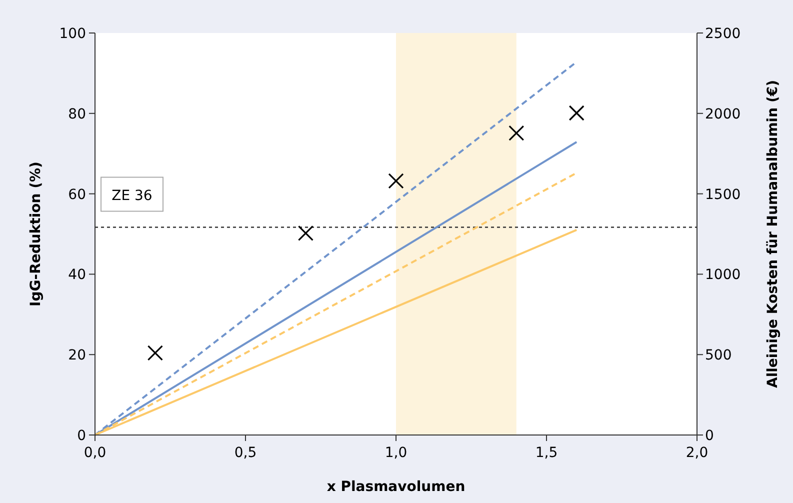 The width and height of the screenshot is (793, 503). What do you see at coordinates (77, 194) in the screenshot?
I see `y-tick-label: 60` at bounding box center [77, 194].